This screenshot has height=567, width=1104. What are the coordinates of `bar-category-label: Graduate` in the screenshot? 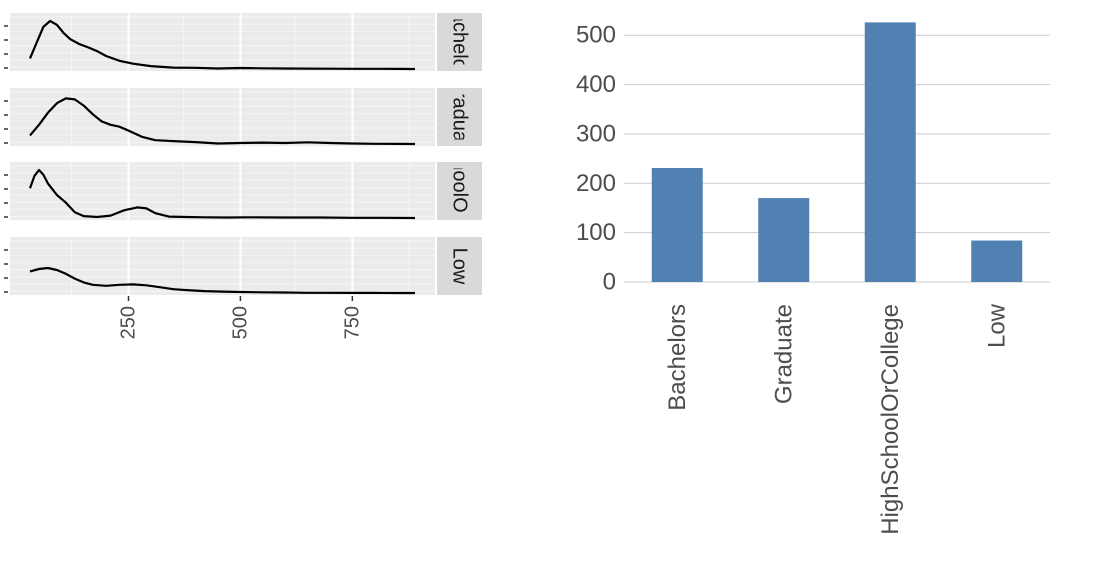 It's located at (783, 354).